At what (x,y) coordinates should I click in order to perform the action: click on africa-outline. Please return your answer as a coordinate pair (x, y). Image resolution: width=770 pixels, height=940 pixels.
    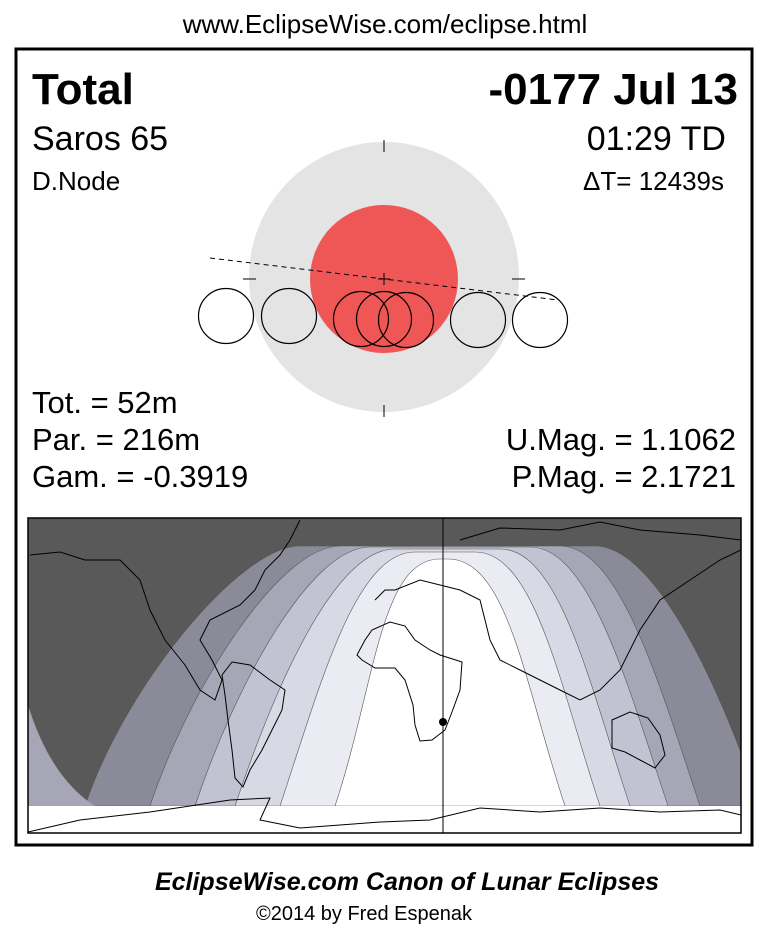
    Looking at the image, I should click on (409, 681).